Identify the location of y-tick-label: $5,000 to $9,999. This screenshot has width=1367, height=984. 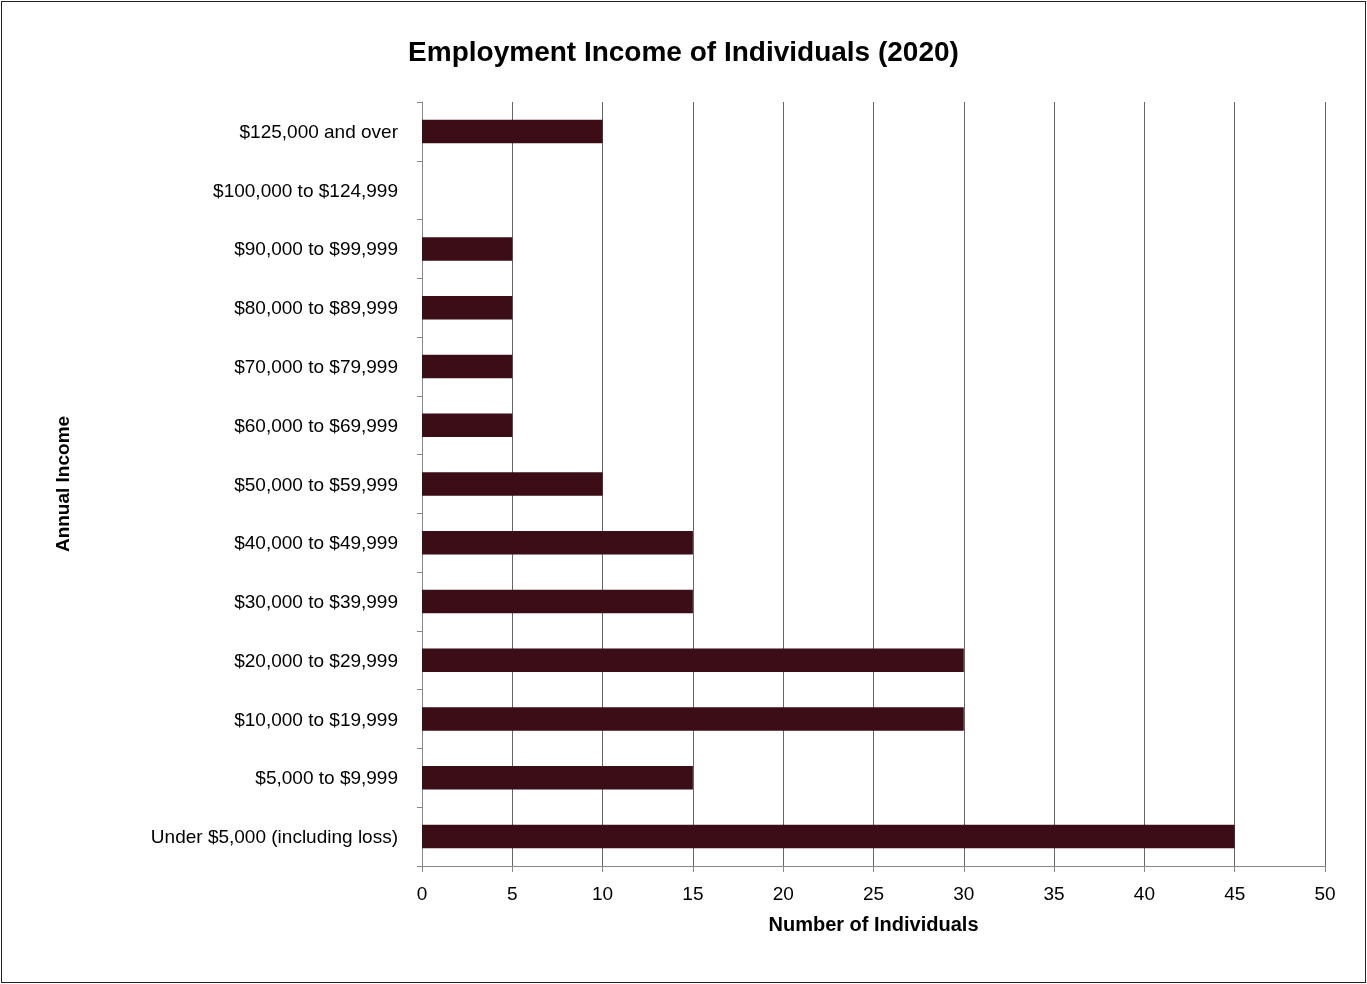
(326, 778).